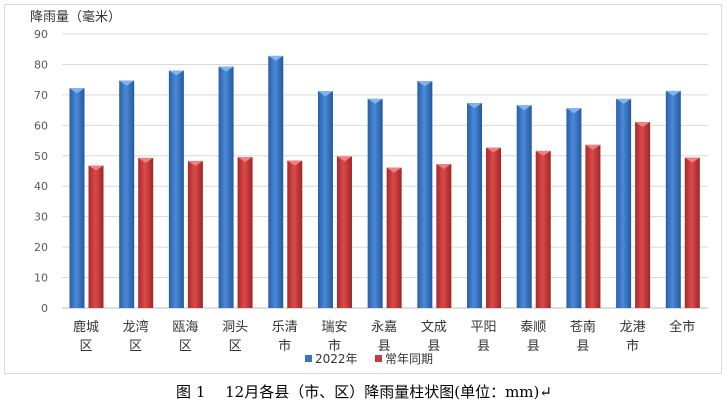 This screenshot has height=406, width=728. Describe the element at coordinates (41, 34) in the screenshot. I see `y-tick-label: 90` at that location.